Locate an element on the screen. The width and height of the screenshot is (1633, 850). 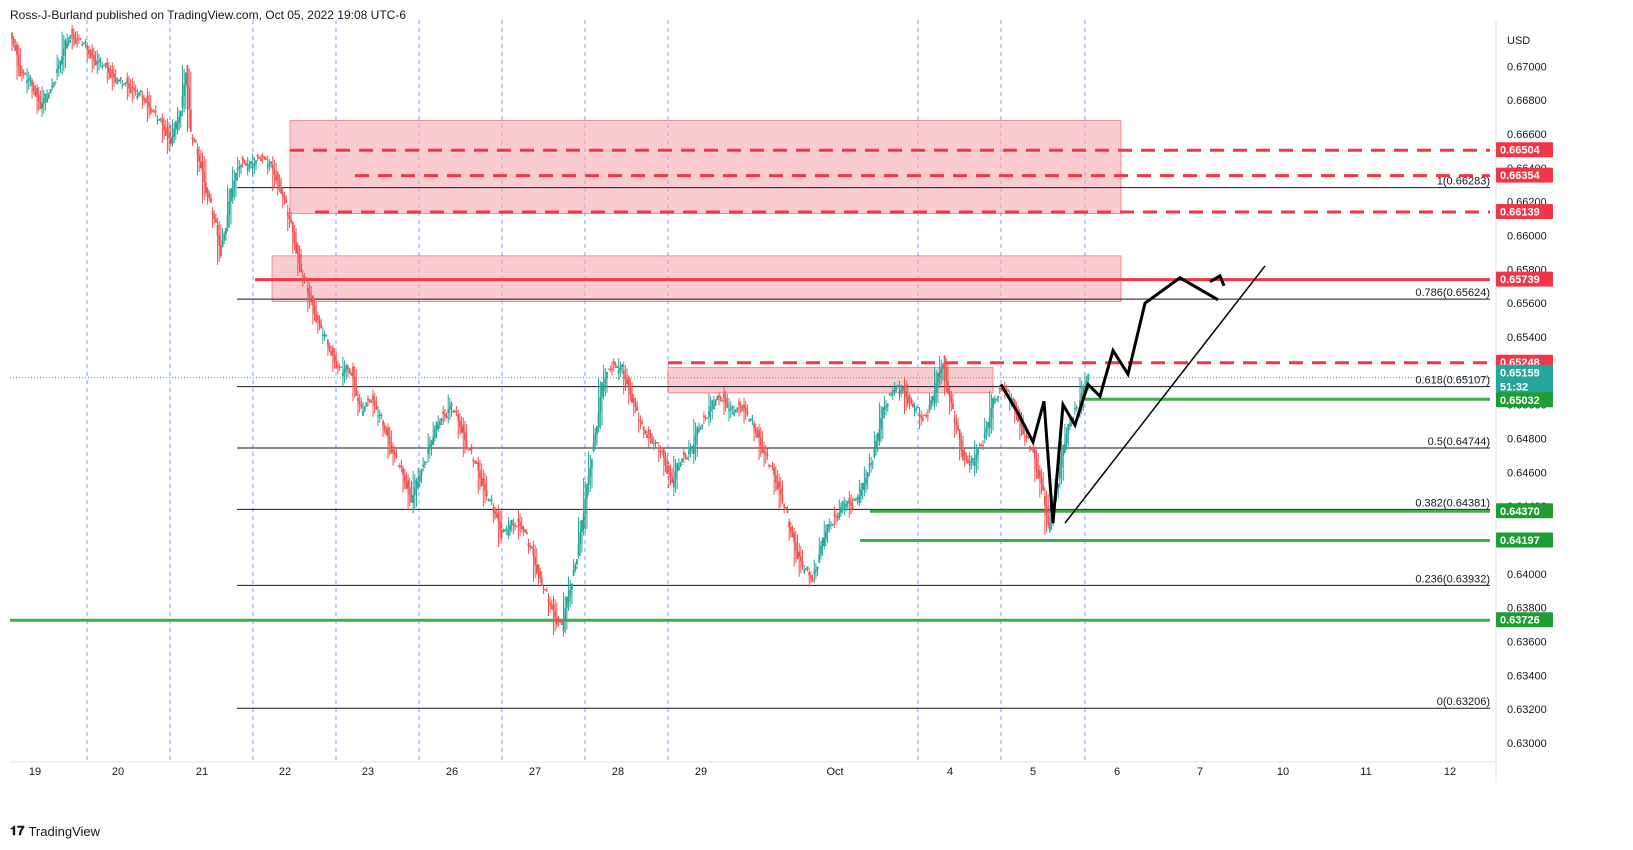
y-tick-label: 0.64800 is located at coordinates (1527, 440).